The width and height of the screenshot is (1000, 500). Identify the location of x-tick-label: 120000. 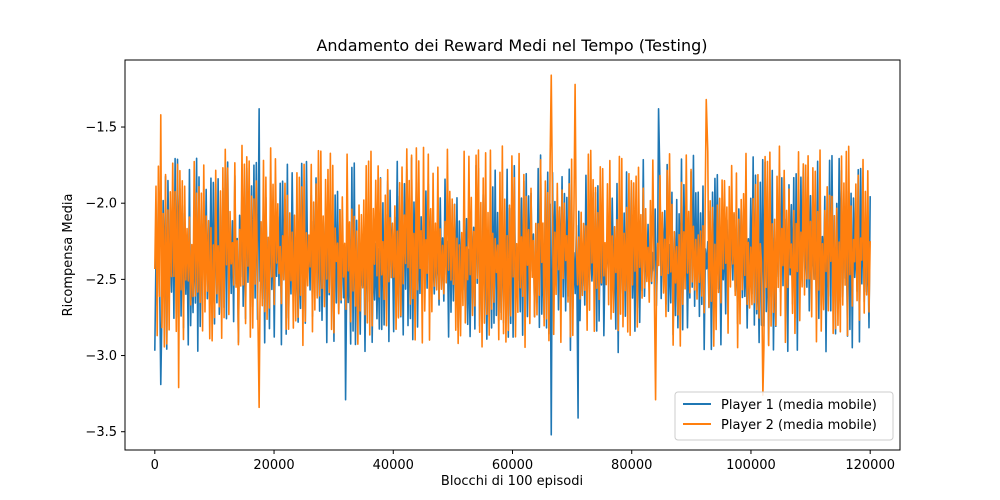
(870, 465).